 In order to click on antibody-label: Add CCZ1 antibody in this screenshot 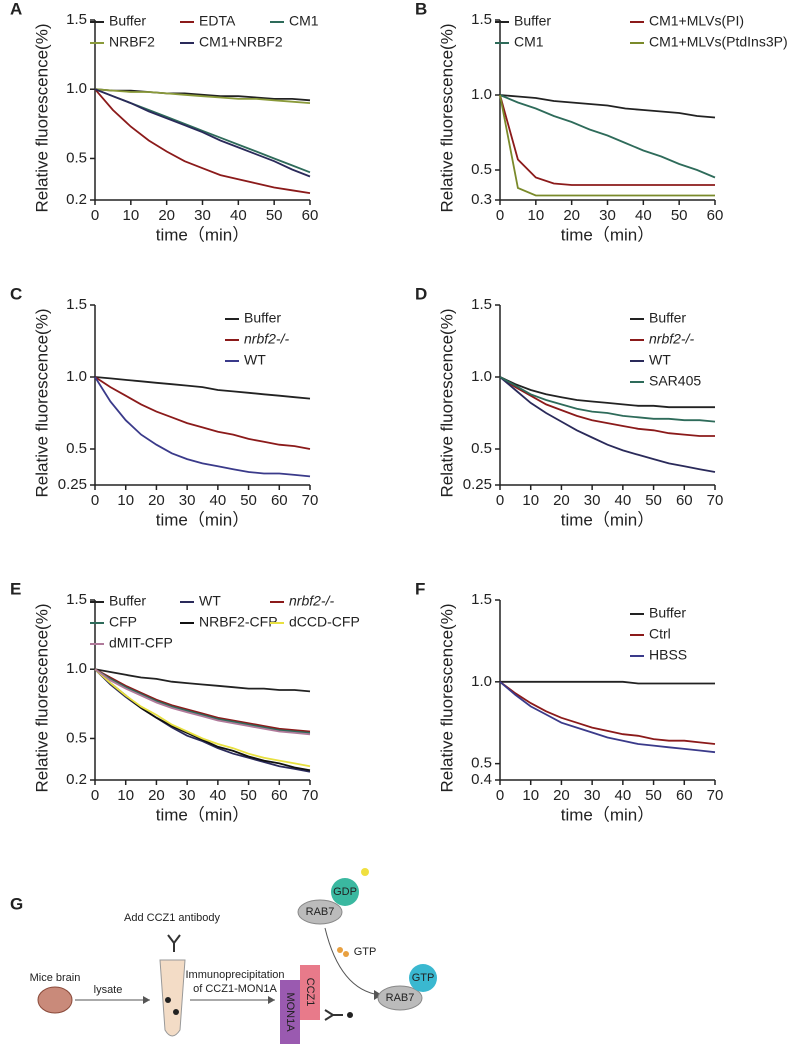, I will do `click(172, 918)`.